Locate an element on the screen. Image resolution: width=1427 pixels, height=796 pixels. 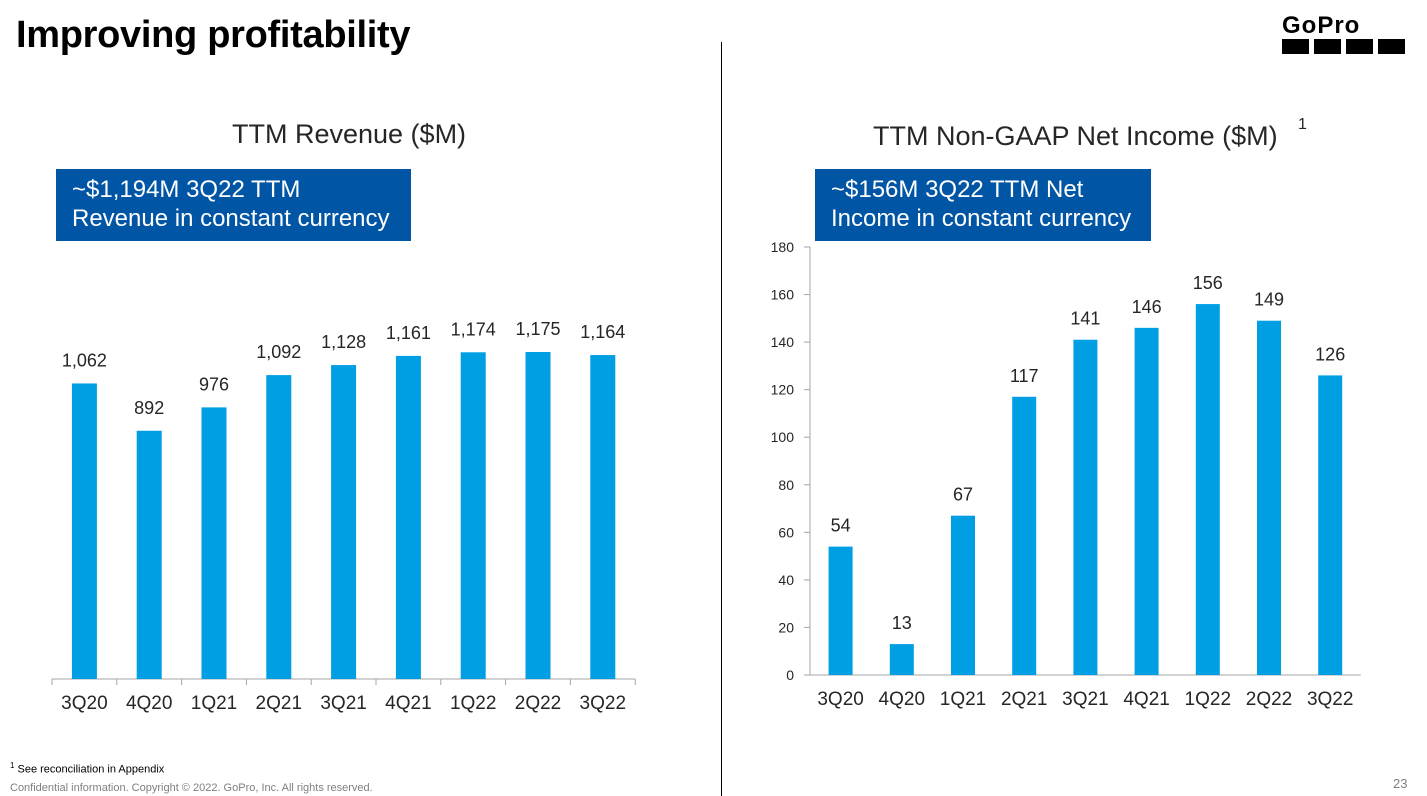
income-y-tick-label: 180 is located at coordinates (783, 247).